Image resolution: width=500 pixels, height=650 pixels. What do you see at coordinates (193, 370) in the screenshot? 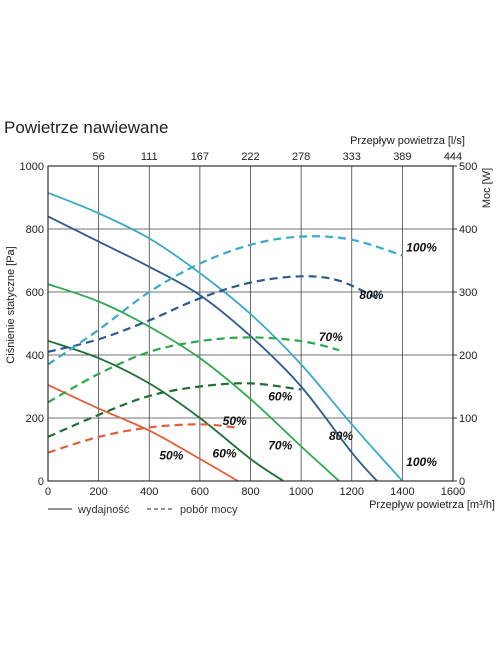
I see `power-line-70pct` at bounding box center [193, 370].